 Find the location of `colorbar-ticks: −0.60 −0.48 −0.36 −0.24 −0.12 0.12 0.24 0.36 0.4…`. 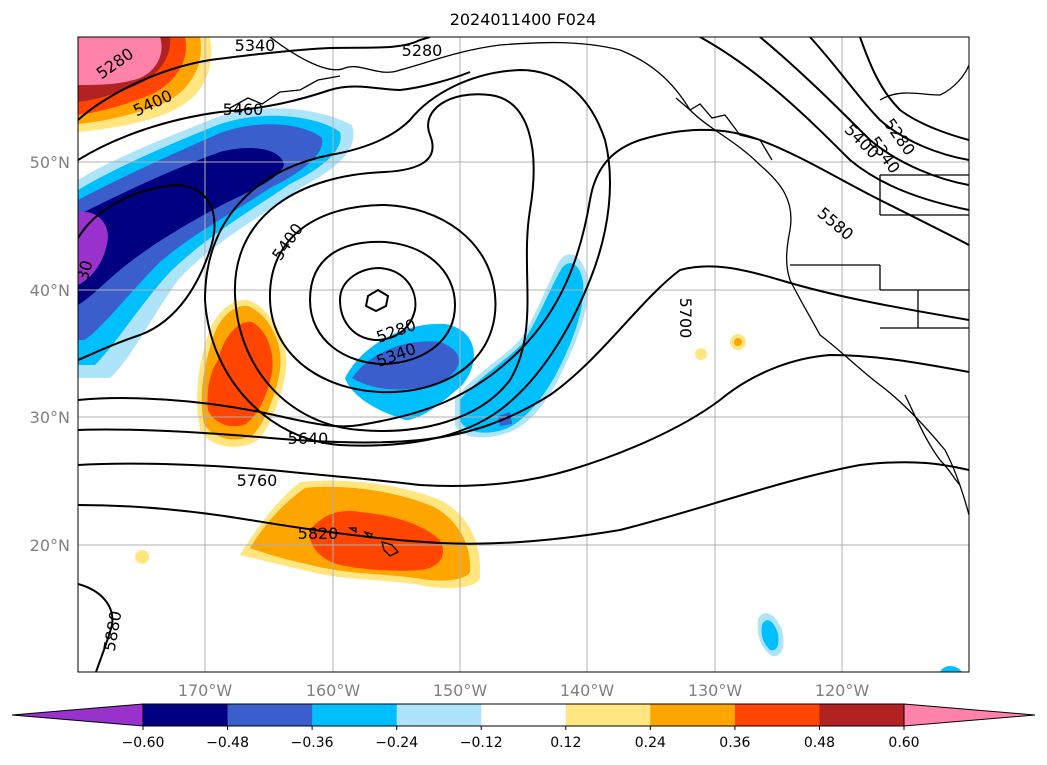

colorbar-ticks: −0.60 −0.48 −0.36 −0.24 −0.12 0.12 0.24 0.36 0.4… is located at coordinates (521, 738).